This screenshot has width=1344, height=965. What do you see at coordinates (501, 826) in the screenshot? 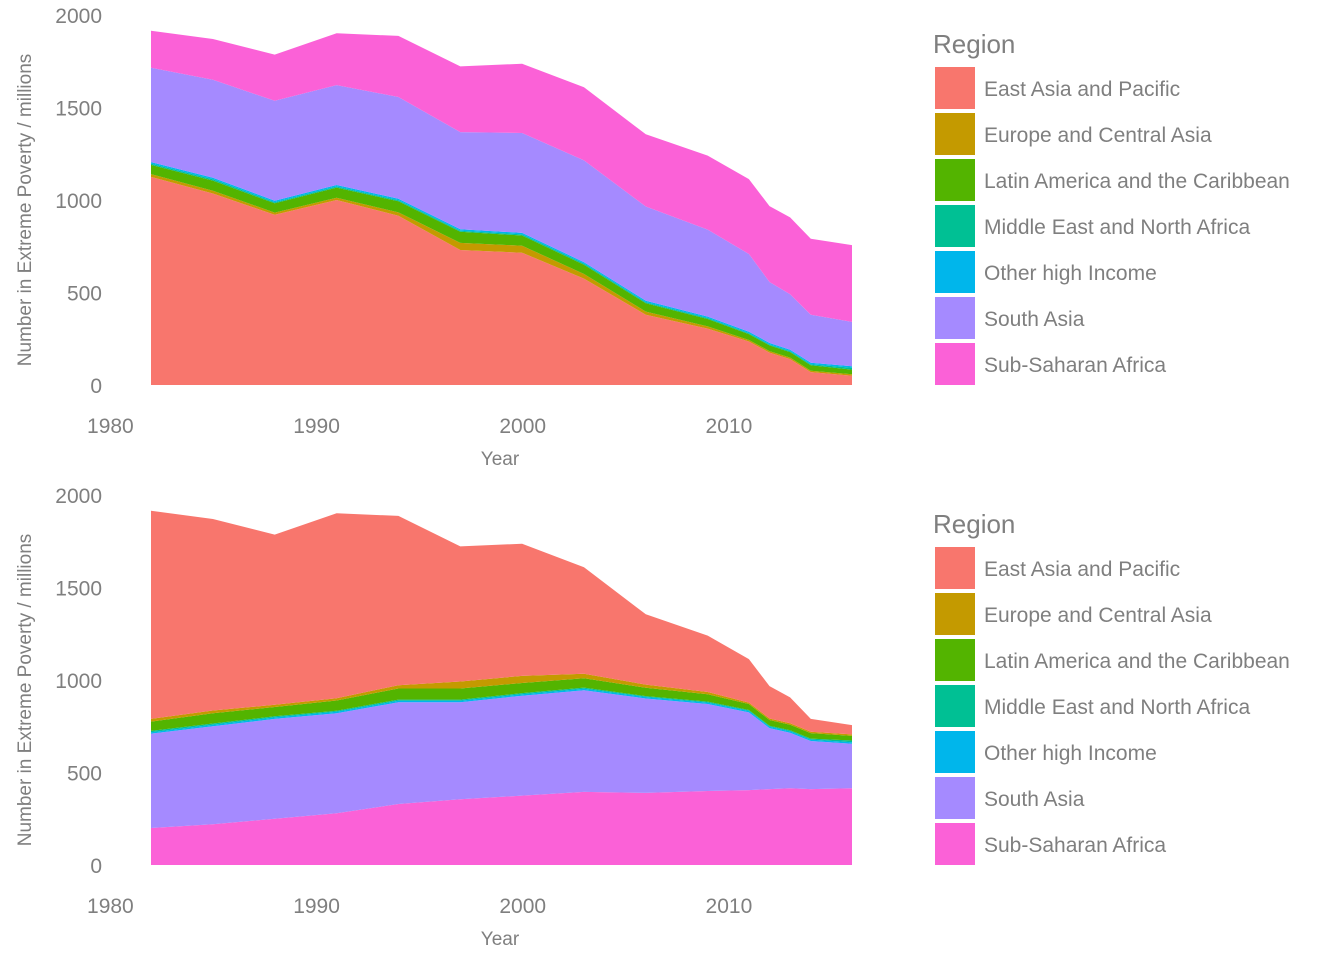
I see `area-sub-saharan-africa` at bounding box center [501, 826].